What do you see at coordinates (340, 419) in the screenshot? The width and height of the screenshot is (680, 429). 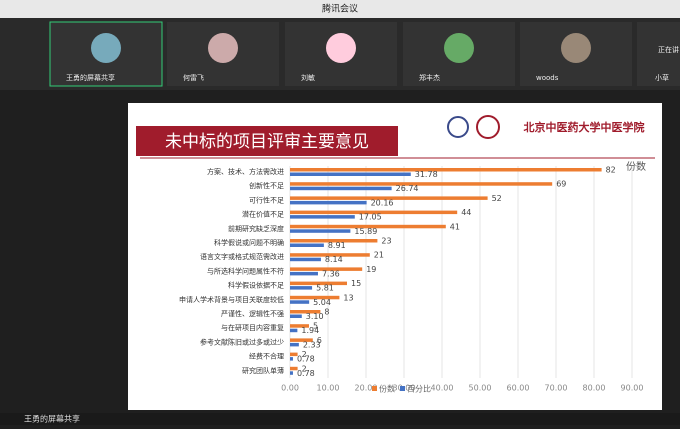 I see `status-bar` at bounding box center [340, 419].